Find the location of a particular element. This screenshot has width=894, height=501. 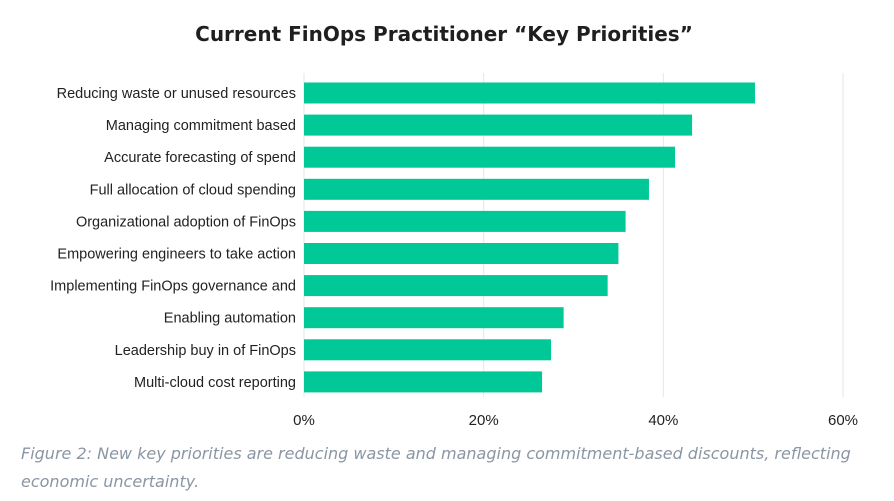

category-label: Empowering engineers to take action is located at coordinates (176, 255).